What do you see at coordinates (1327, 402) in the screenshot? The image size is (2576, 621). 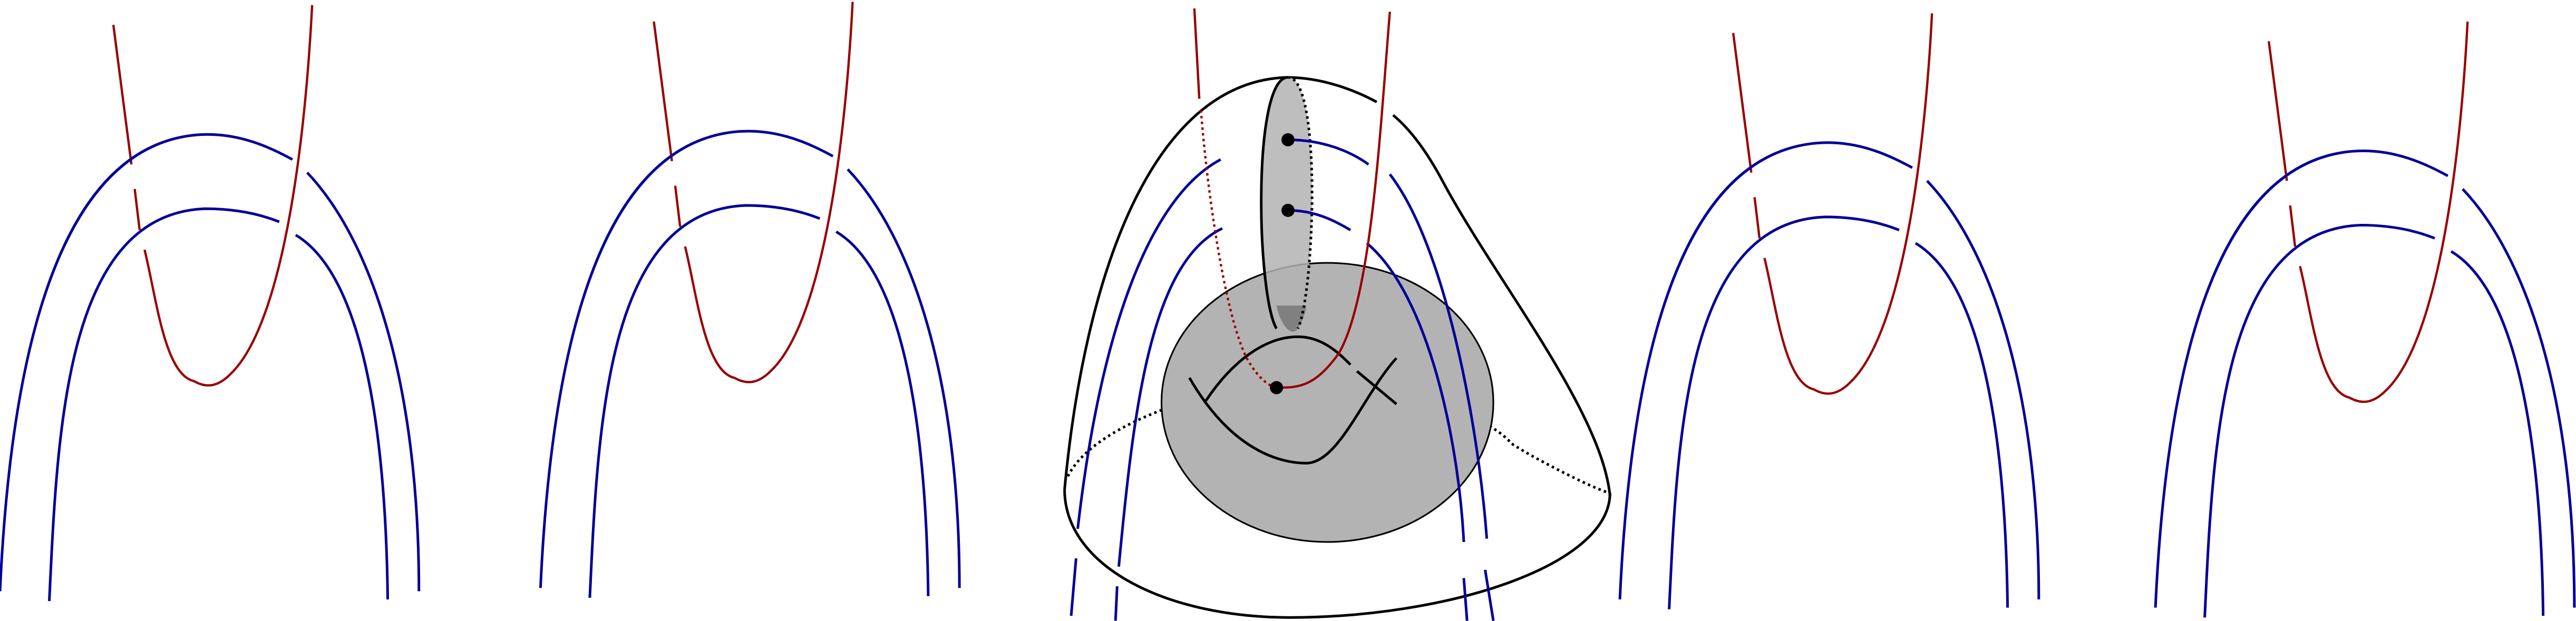 I see `shaded-sphere` at bounding box center [1327, 402].